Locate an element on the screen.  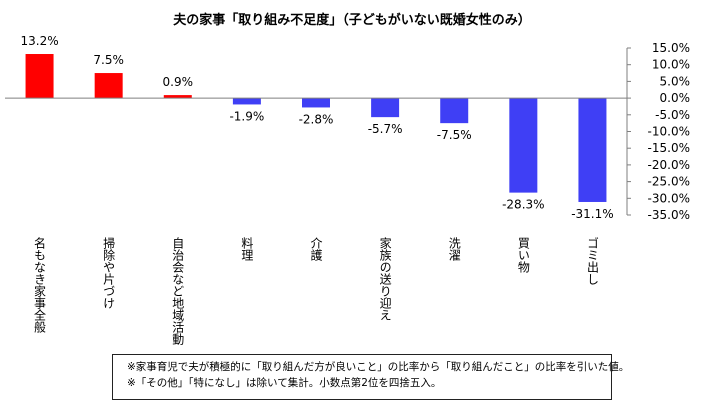
y-tick-label-2: 10.0% is located at coordinates (671, 65).